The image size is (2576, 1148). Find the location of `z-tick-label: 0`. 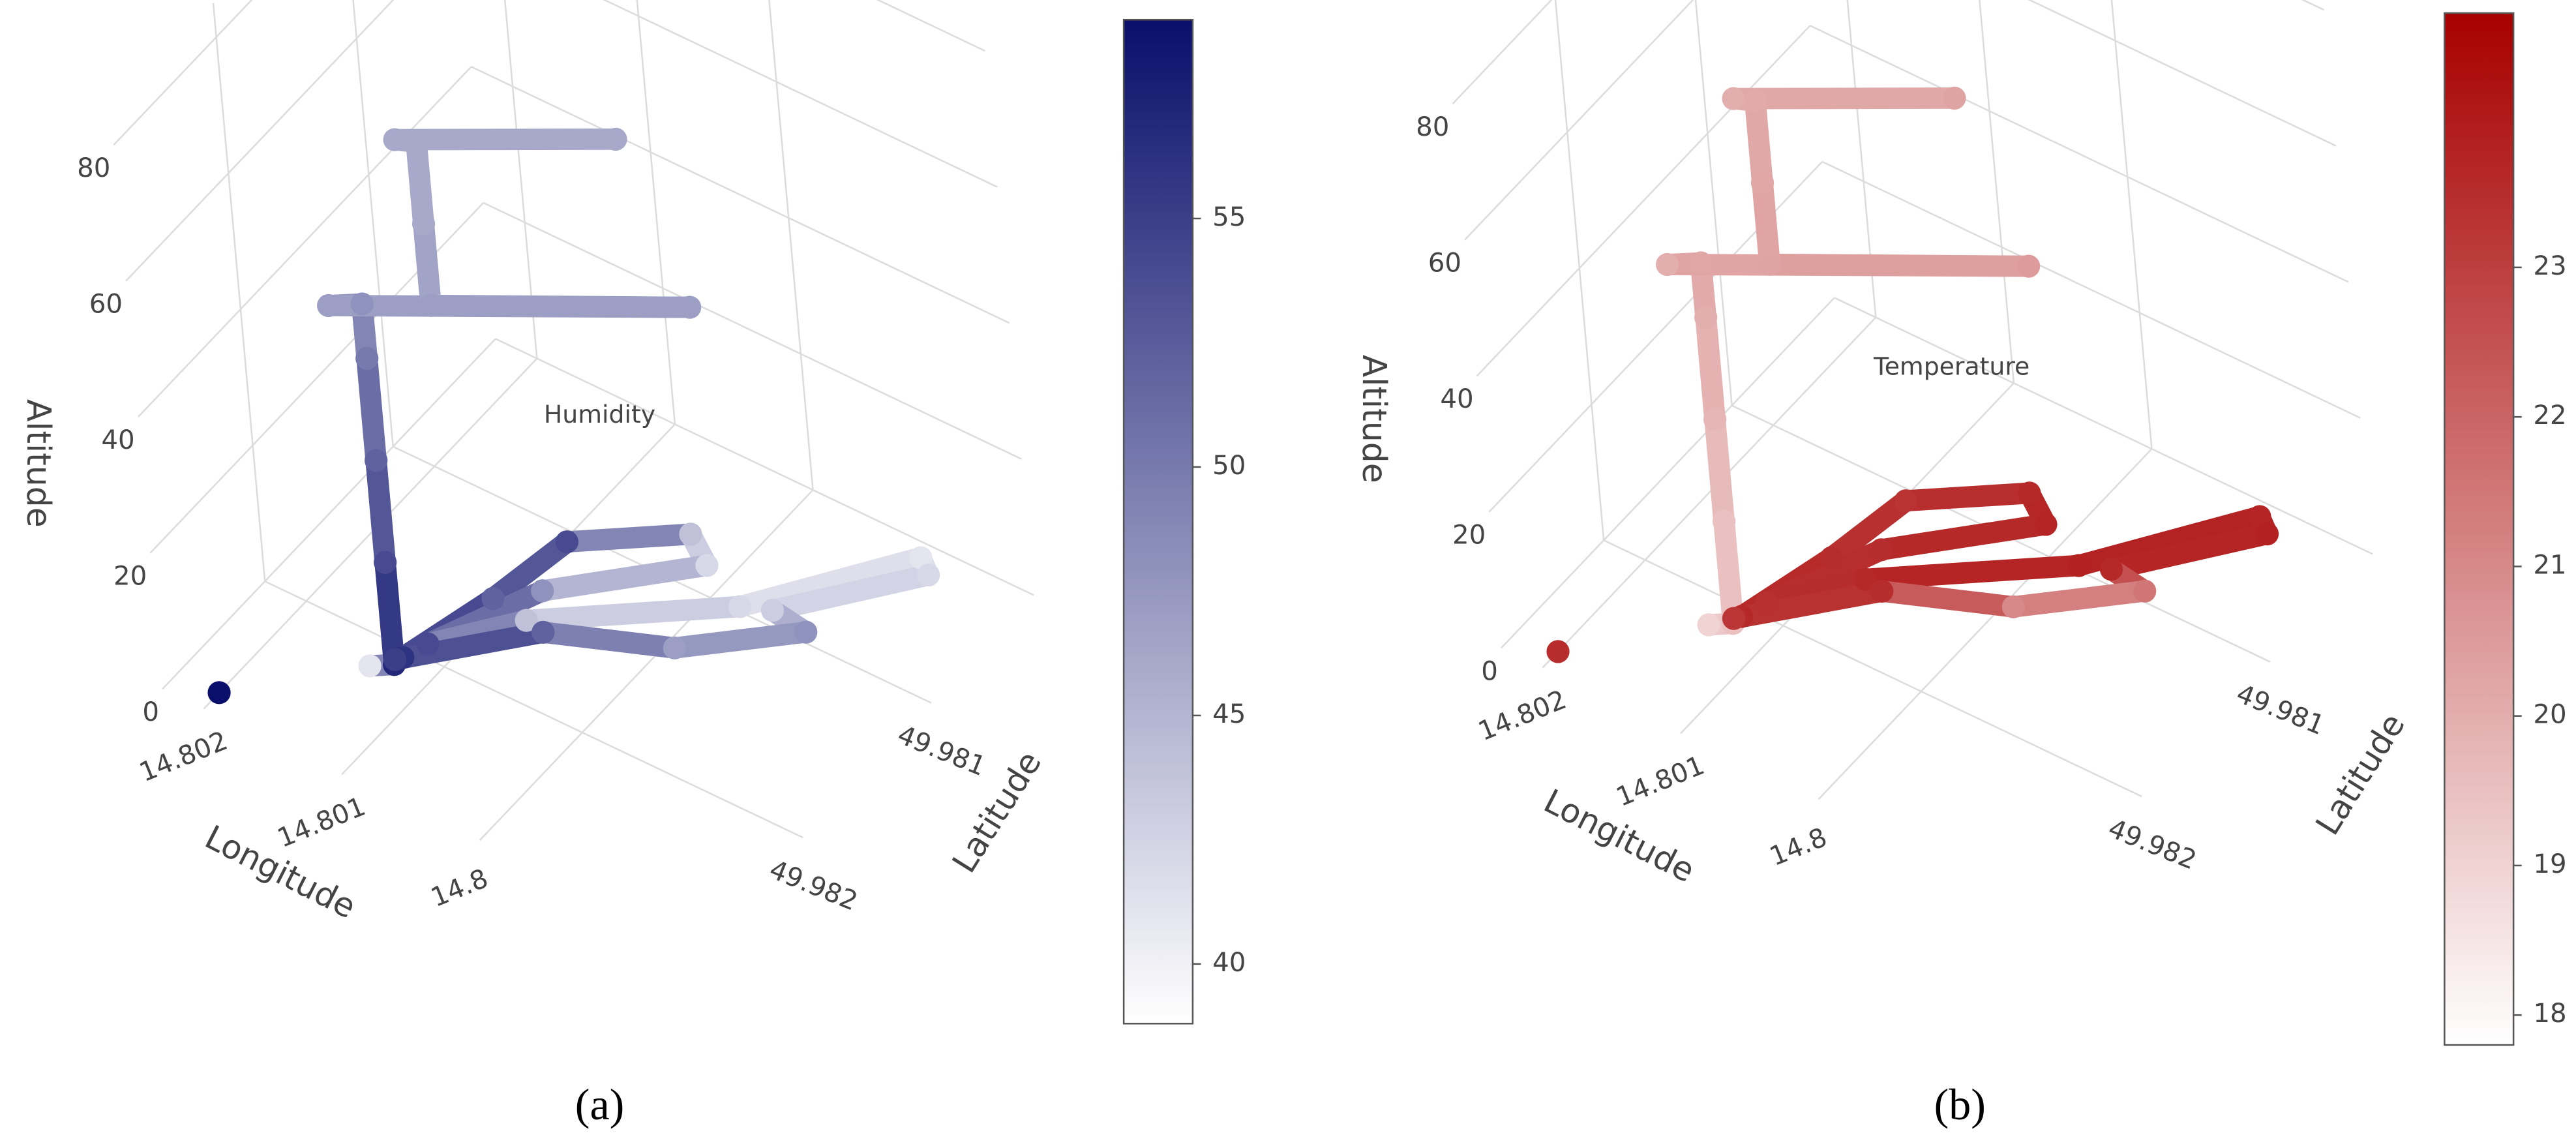

z-tick-label: 0 is located at coordinates (1489, 671).